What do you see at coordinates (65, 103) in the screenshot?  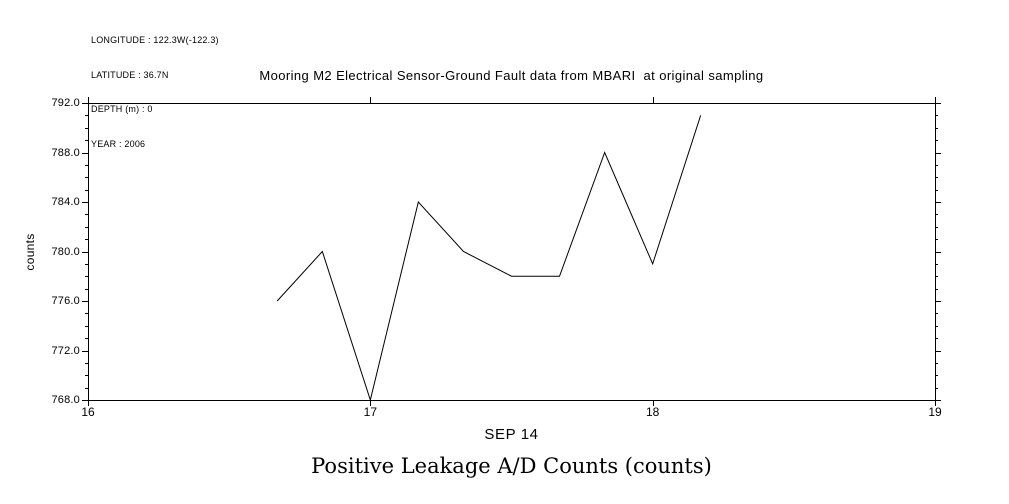 I see `y-tick-label: 792.0` at bounding box center [65, 103].